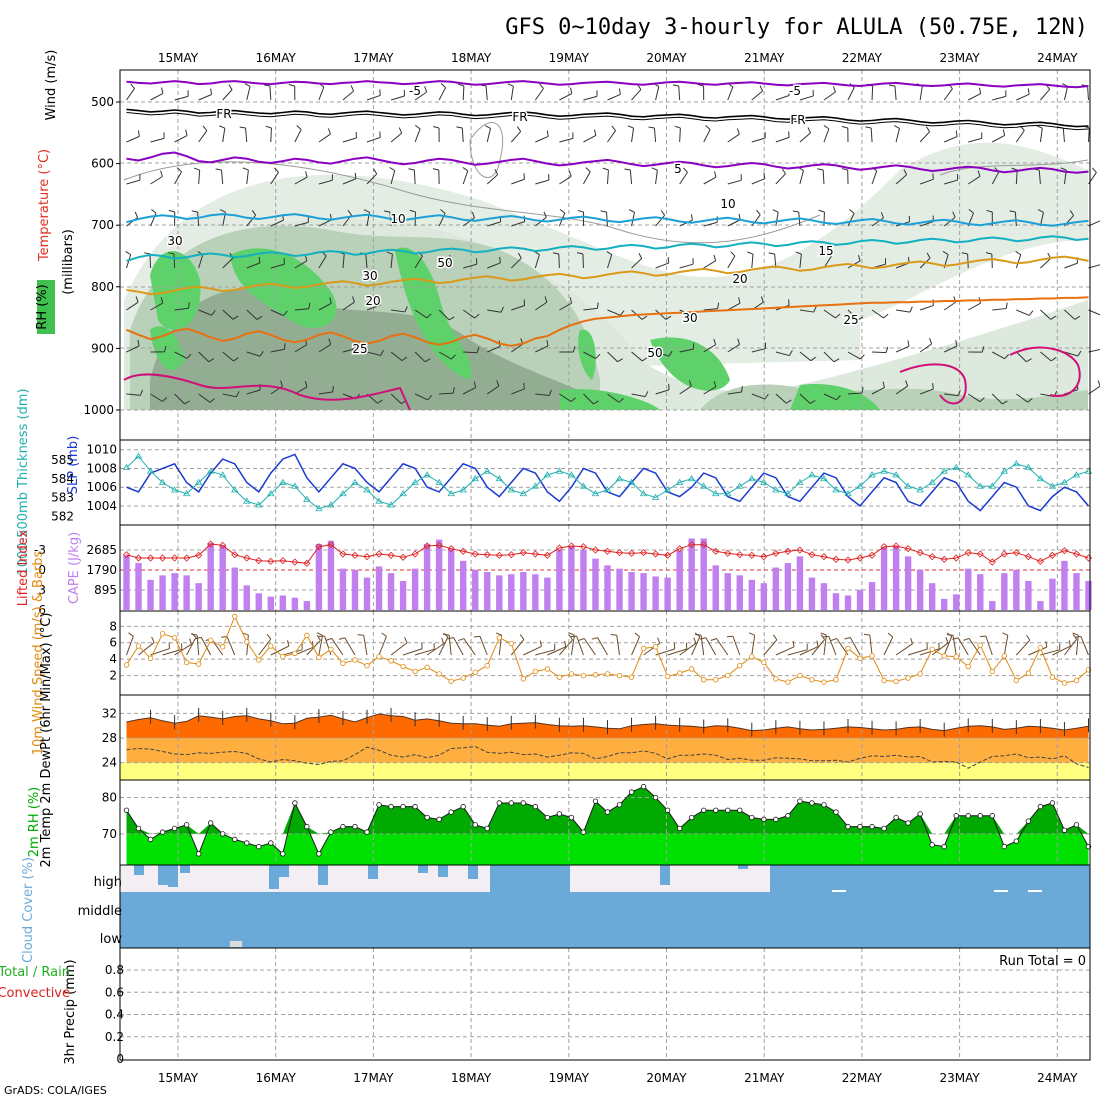 The width and height of the screenshot is (1100, 1100). I want to click on wind-axis-label: Wind (m/s), so click(51, 85).